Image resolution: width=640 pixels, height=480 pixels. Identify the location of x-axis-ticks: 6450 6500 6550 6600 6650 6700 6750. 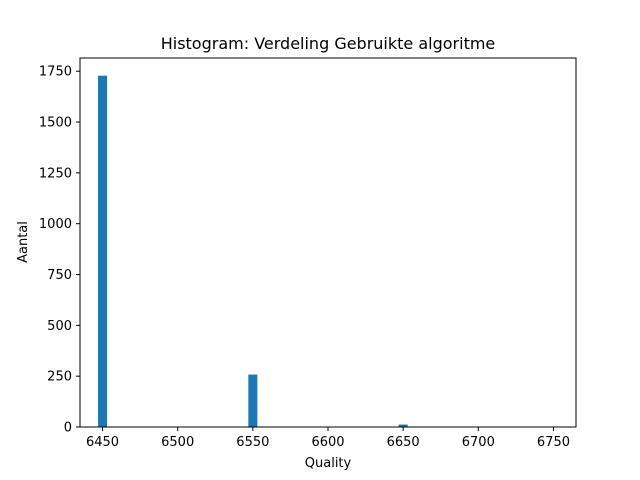
(328, 438).